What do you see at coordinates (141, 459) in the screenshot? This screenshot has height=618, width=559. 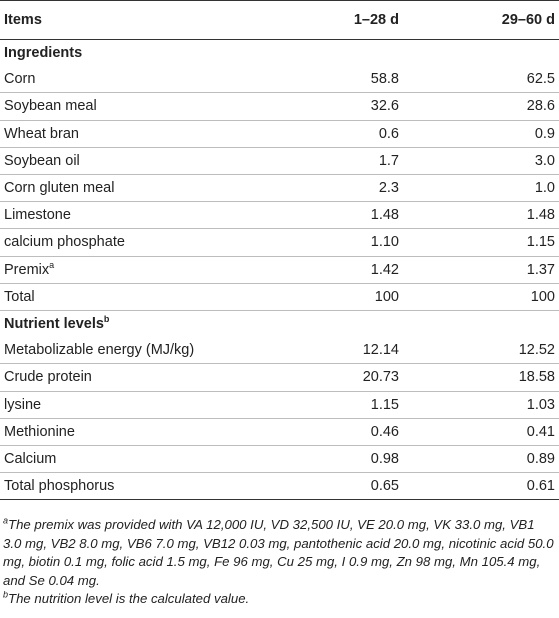 I see `item-cell: Calcium` at bounding box center [141, 459].